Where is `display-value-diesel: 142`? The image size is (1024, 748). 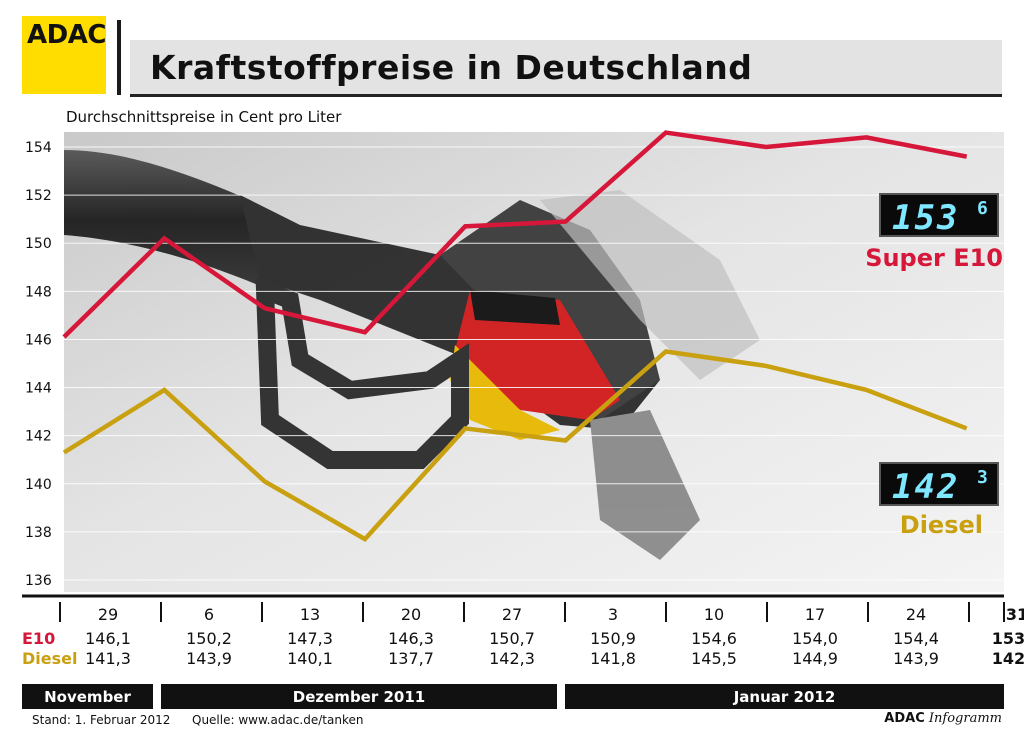 display-value-diesel: 142 is located at coordinates (925, 487).